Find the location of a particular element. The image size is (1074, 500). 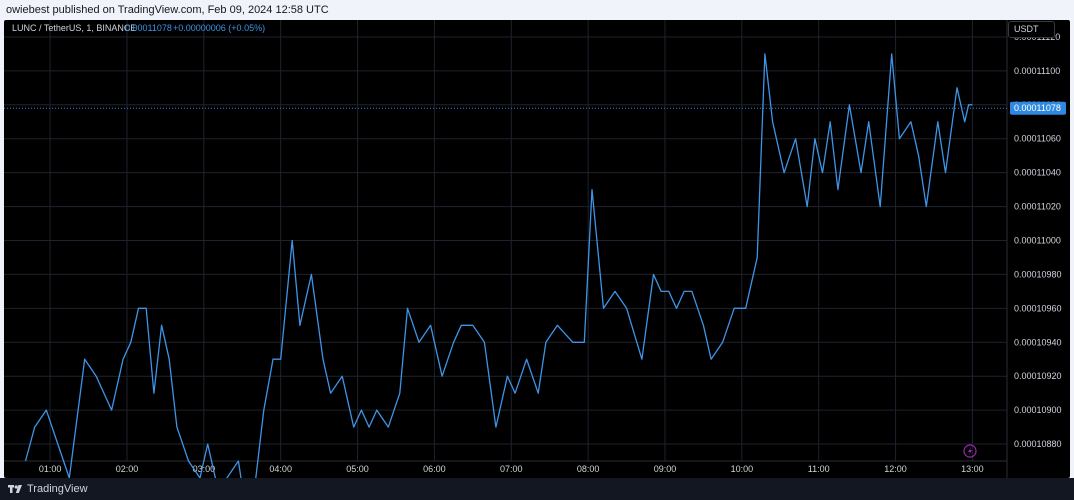

x-tick-label: 02:00 is located at coordinates (127, 469).